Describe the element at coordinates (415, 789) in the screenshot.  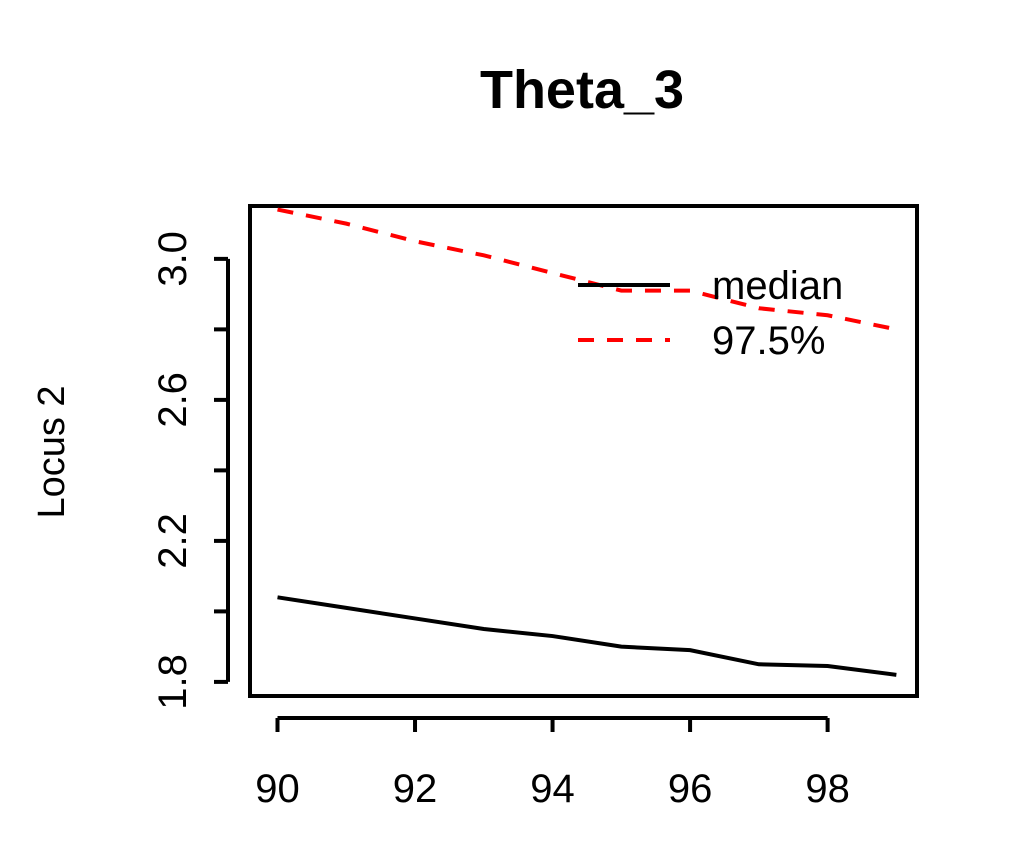
I see `x-tick-label: 92` at that location.